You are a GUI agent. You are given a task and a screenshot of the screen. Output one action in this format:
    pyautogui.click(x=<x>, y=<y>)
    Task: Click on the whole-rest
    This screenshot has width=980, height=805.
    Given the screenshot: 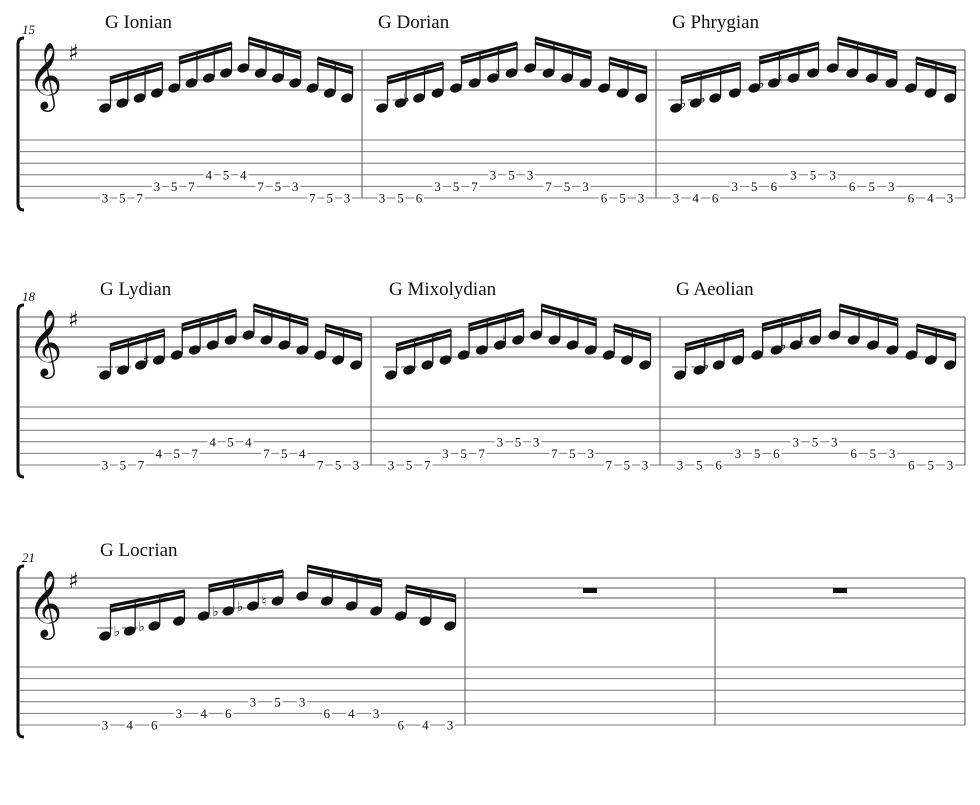 What is the action you would take?
    pyautogui.click(x=590, y=590)
    